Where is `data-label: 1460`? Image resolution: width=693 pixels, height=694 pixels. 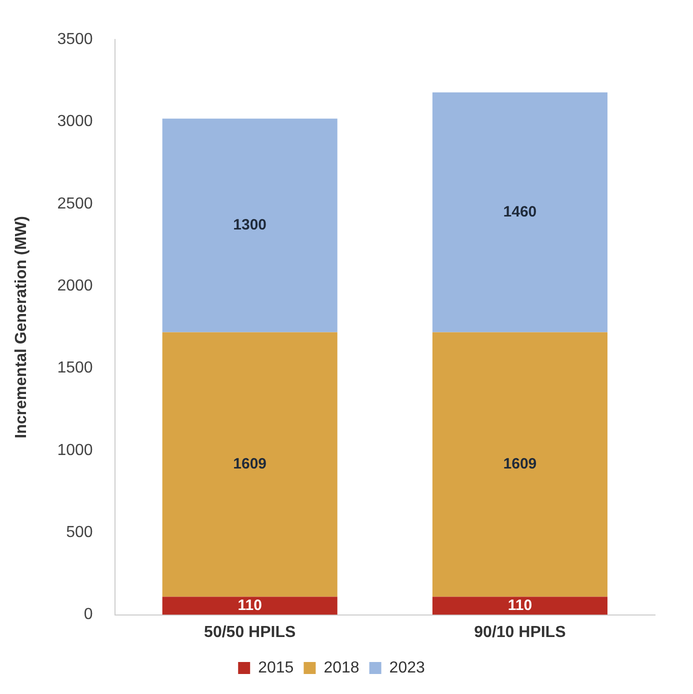
data-label: 1460 is located at coordinates (520, 211).